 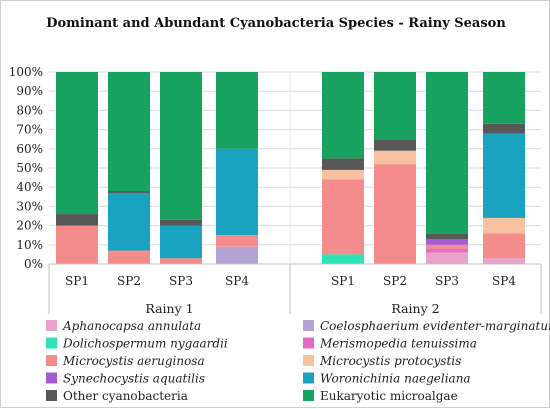 I want to click on legend-label: Aphanocapsa annulata, so click(x=131, y=326).